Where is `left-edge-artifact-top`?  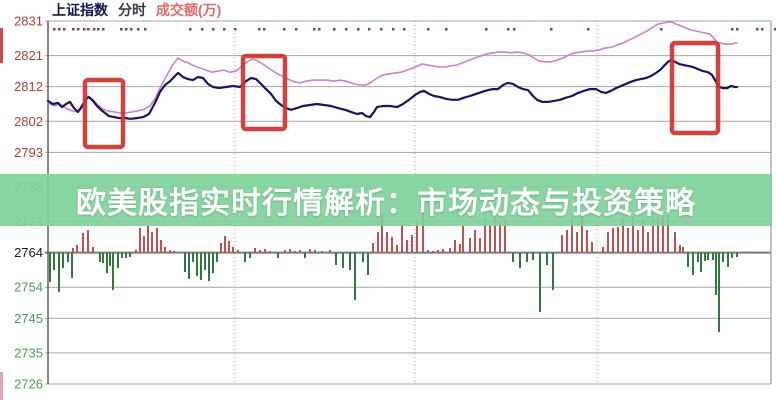 left-edge-artifact-top is located at coordinates (1, 45).